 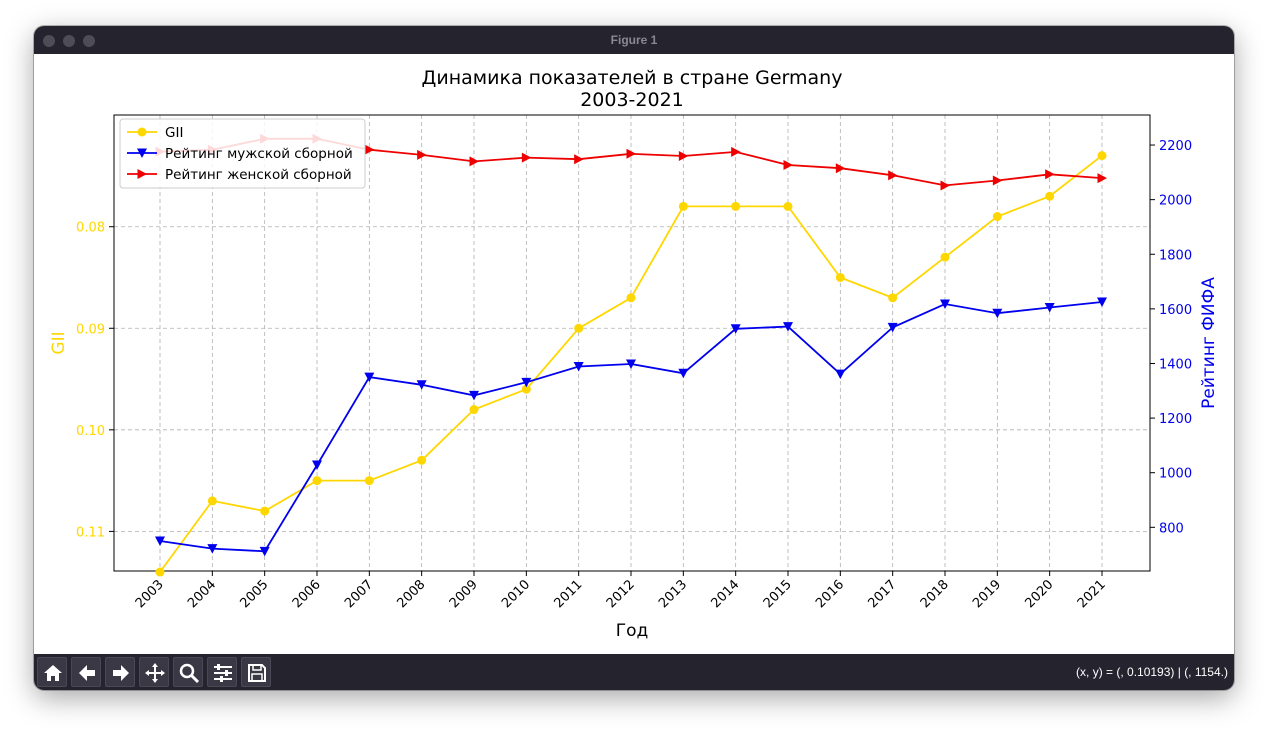 What do you see at coordinates (202, 594) in the screenshot?
I see `x-tick-label: 2004` at bounding box center [202, 594].